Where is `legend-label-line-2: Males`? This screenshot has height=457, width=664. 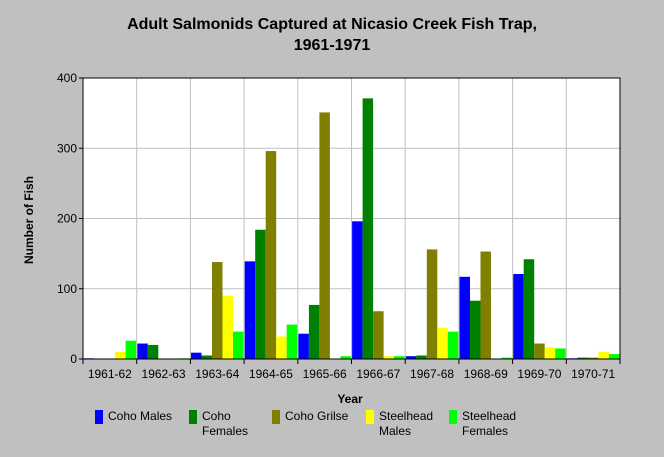
legend-label-line-2: Males is located at coordinates (395, 431).